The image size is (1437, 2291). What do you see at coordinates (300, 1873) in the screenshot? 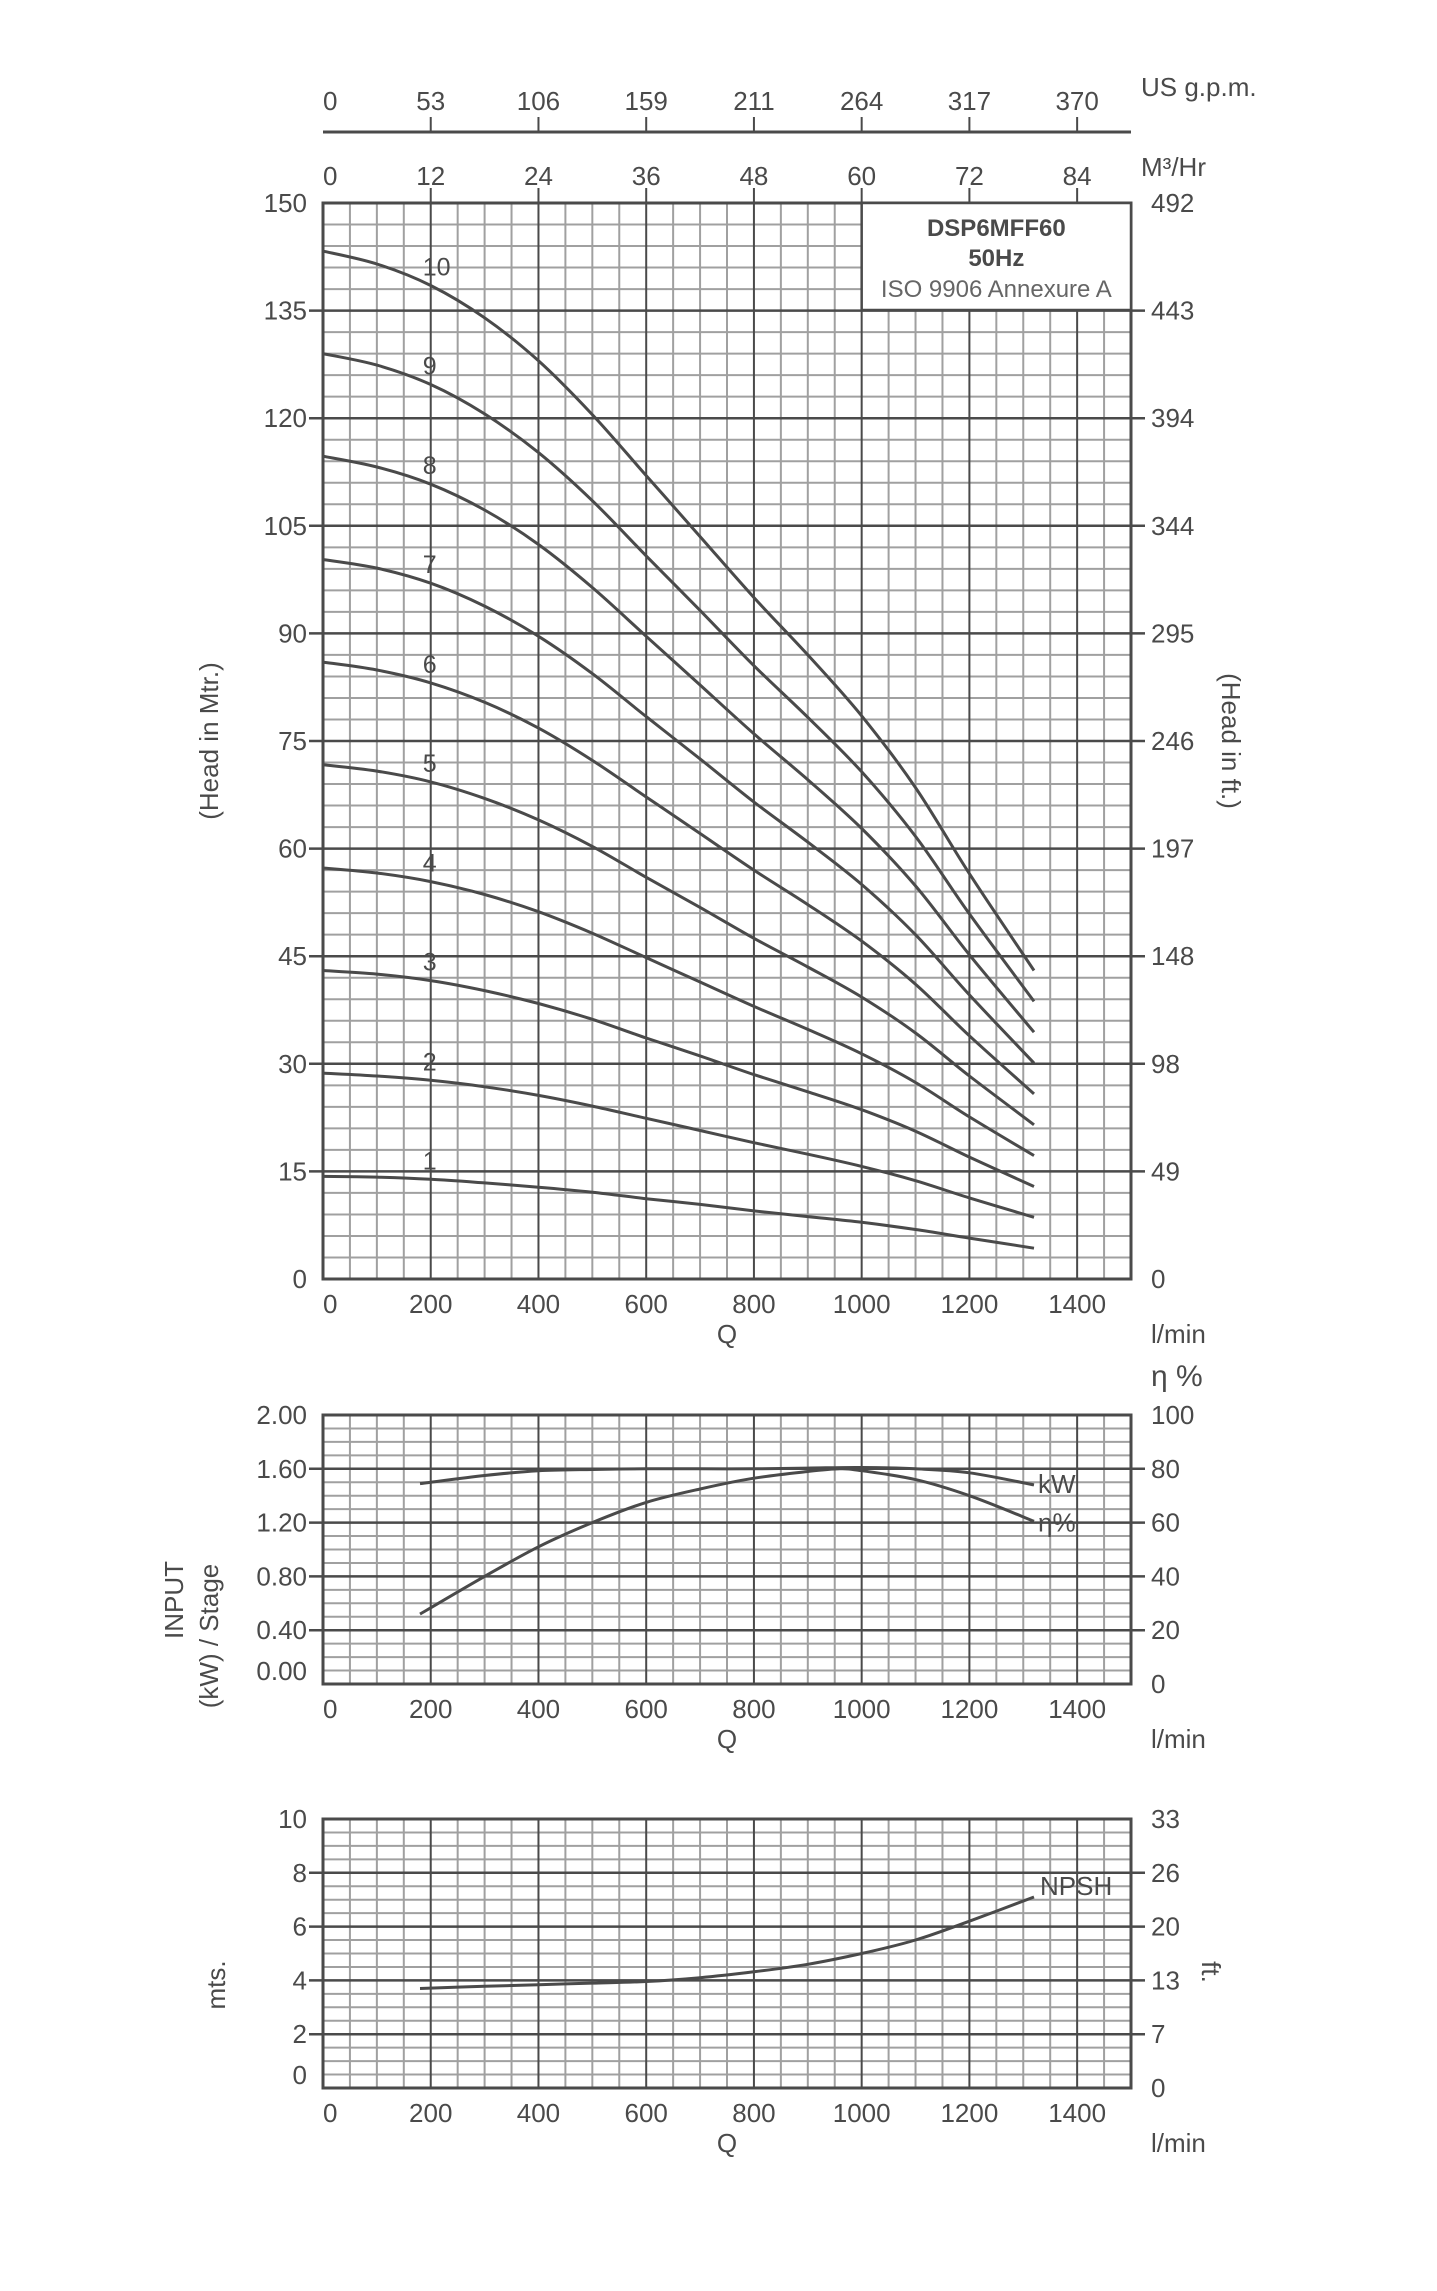
I see `y-tick-label: 8` at bounding box center [300, 1873].